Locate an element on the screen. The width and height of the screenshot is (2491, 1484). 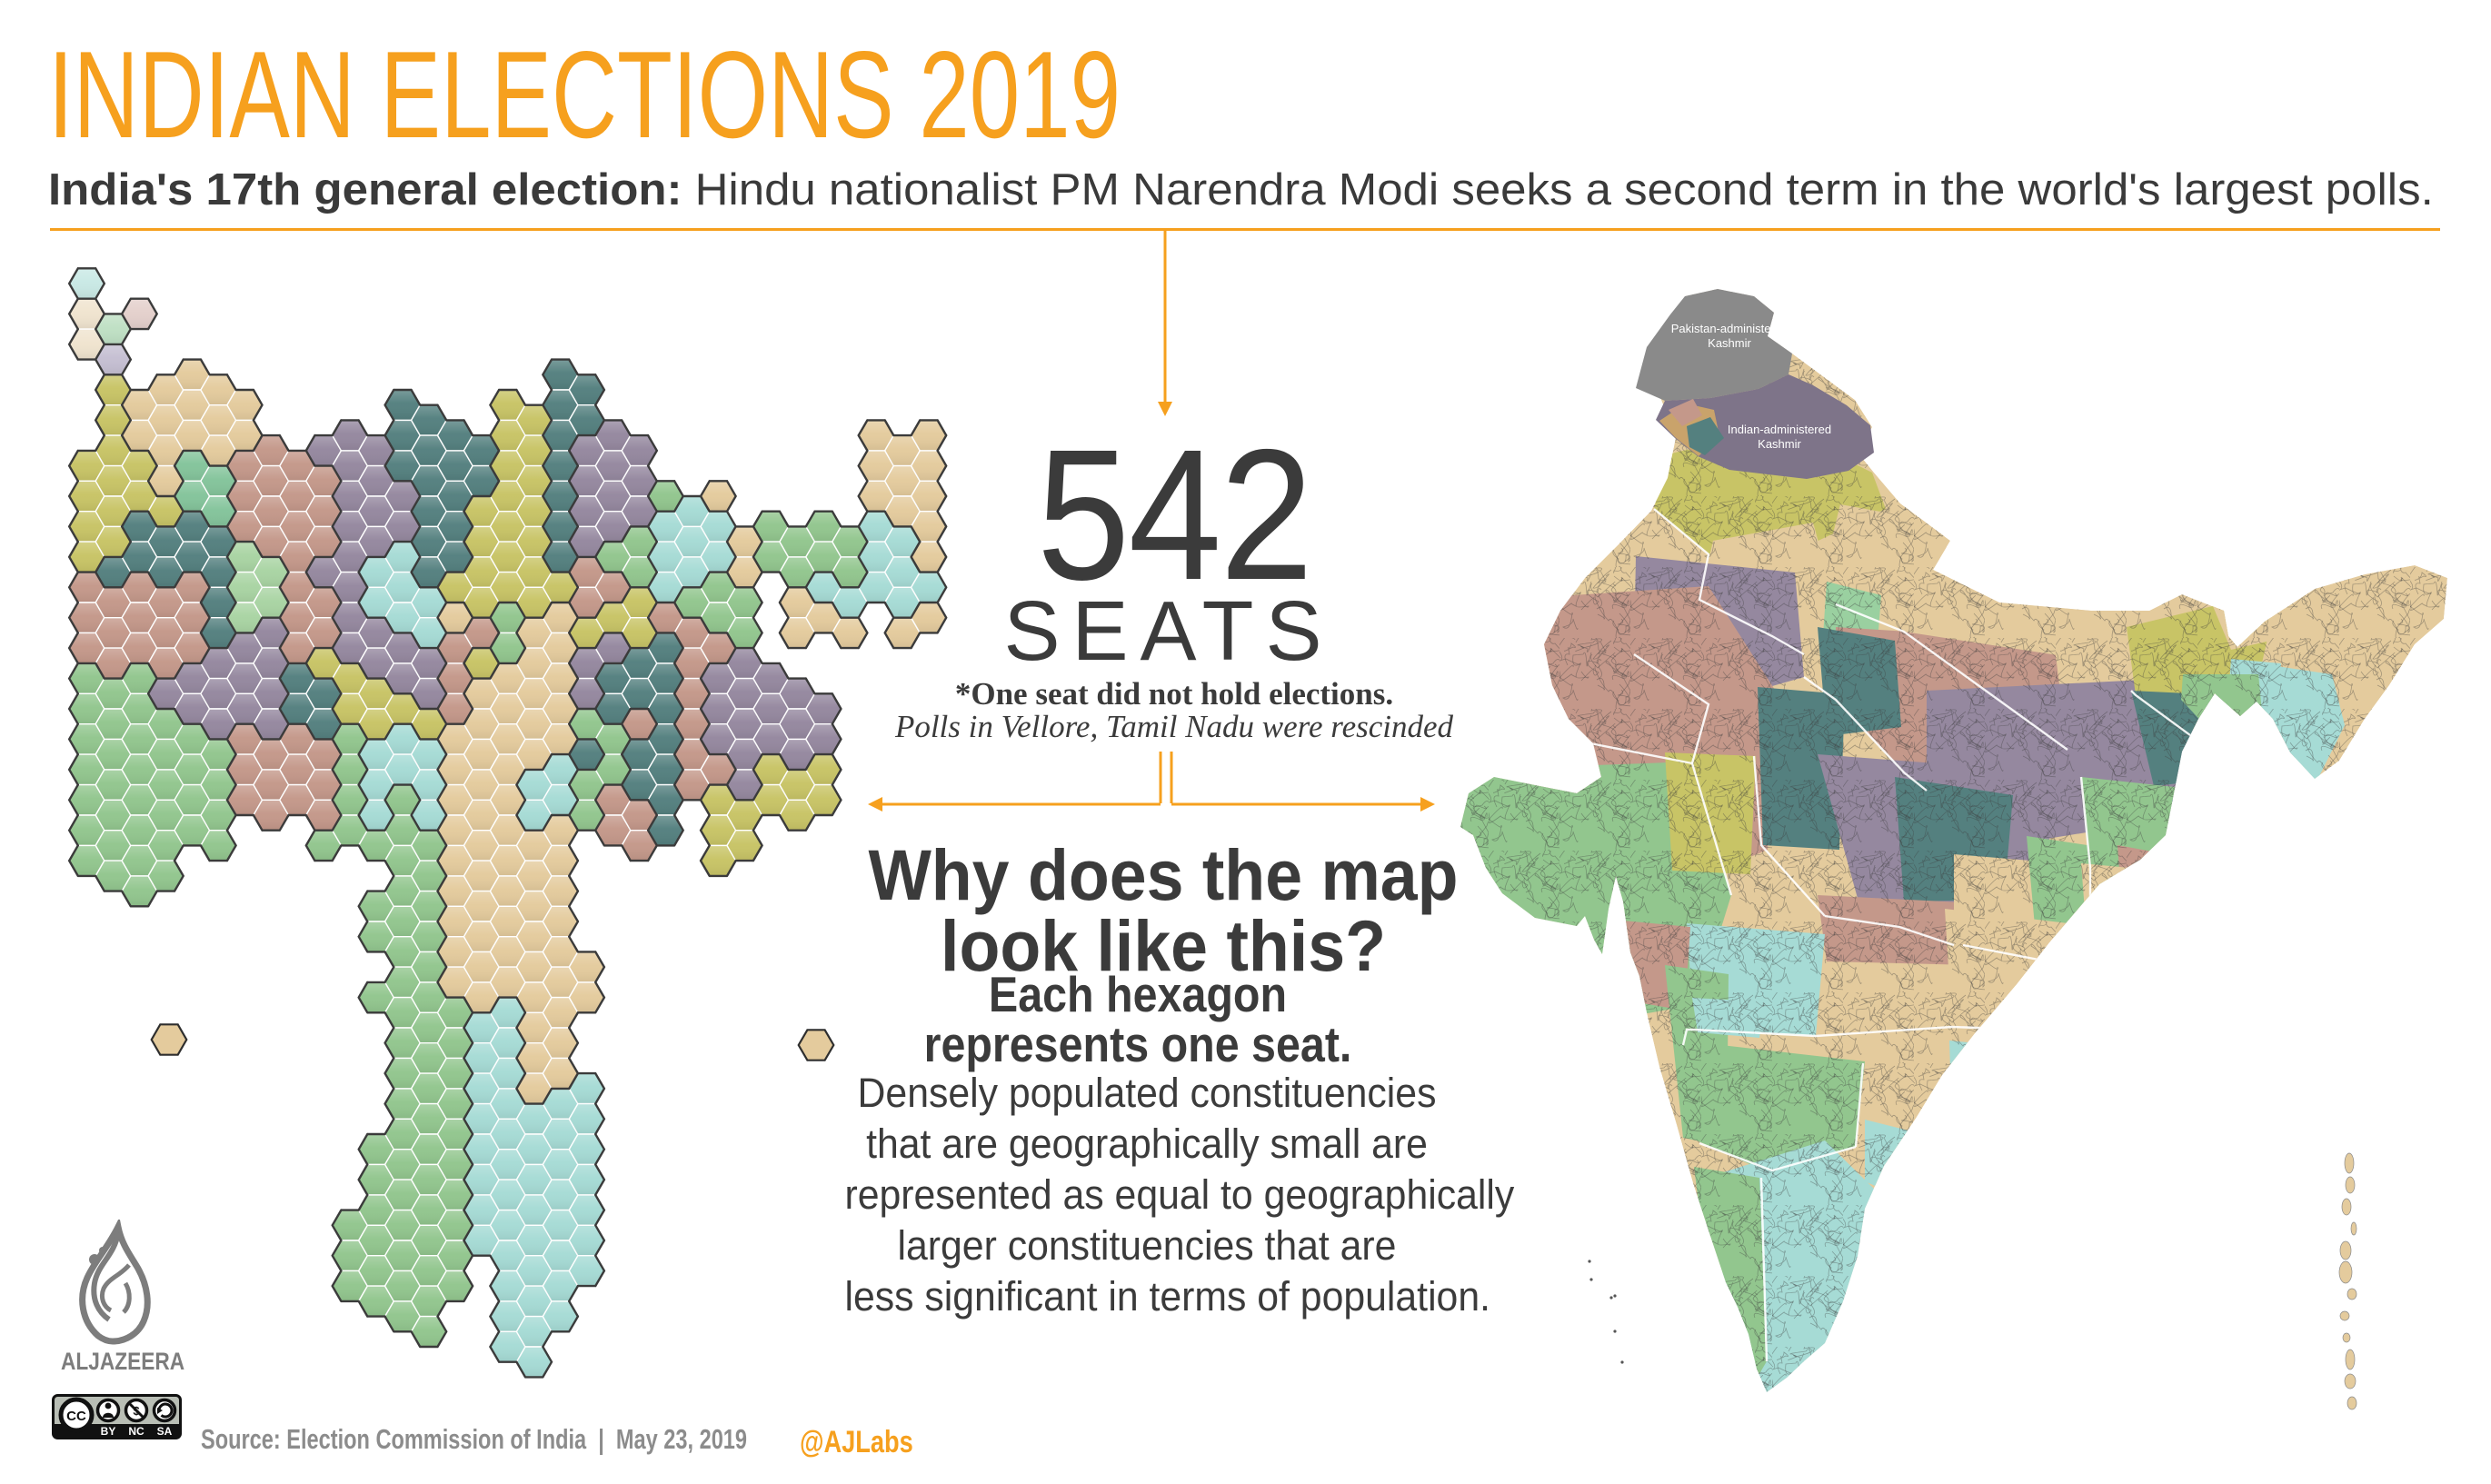
svg-text: Indian-administered is located at coordinates (1779, 429).